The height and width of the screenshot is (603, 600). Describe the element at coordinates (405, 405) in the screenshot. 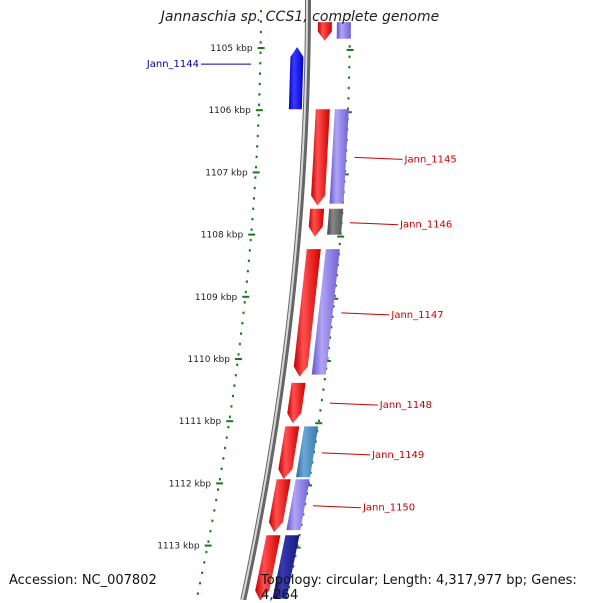

I see `gene-label: Jann_1148` at that location.